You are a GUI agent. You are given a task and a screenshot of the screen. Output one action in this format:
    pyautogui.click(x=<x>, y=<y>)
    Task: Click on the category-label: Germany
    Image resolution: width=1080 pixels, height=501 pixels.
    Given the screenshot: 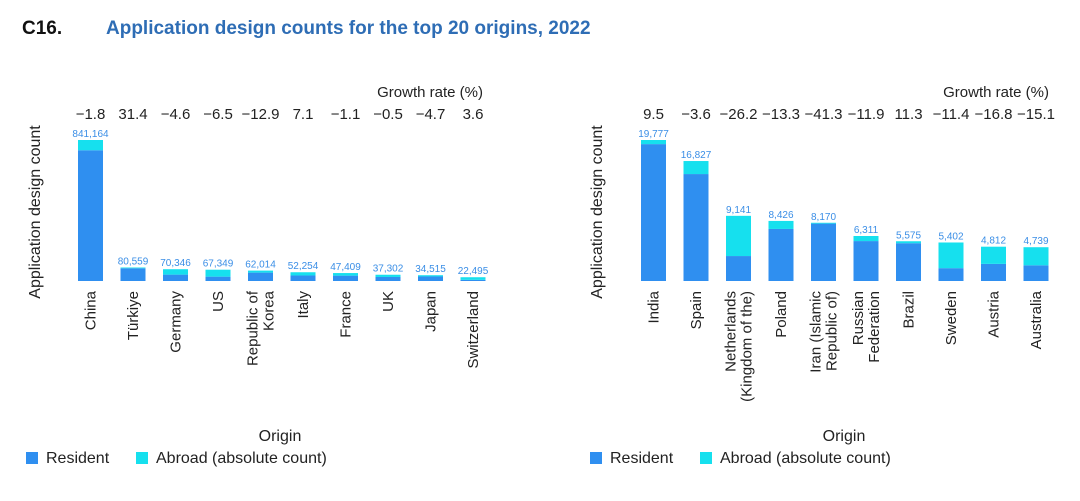 What is the action you would take?
    pyautogui.click(x=176, y=322)
    